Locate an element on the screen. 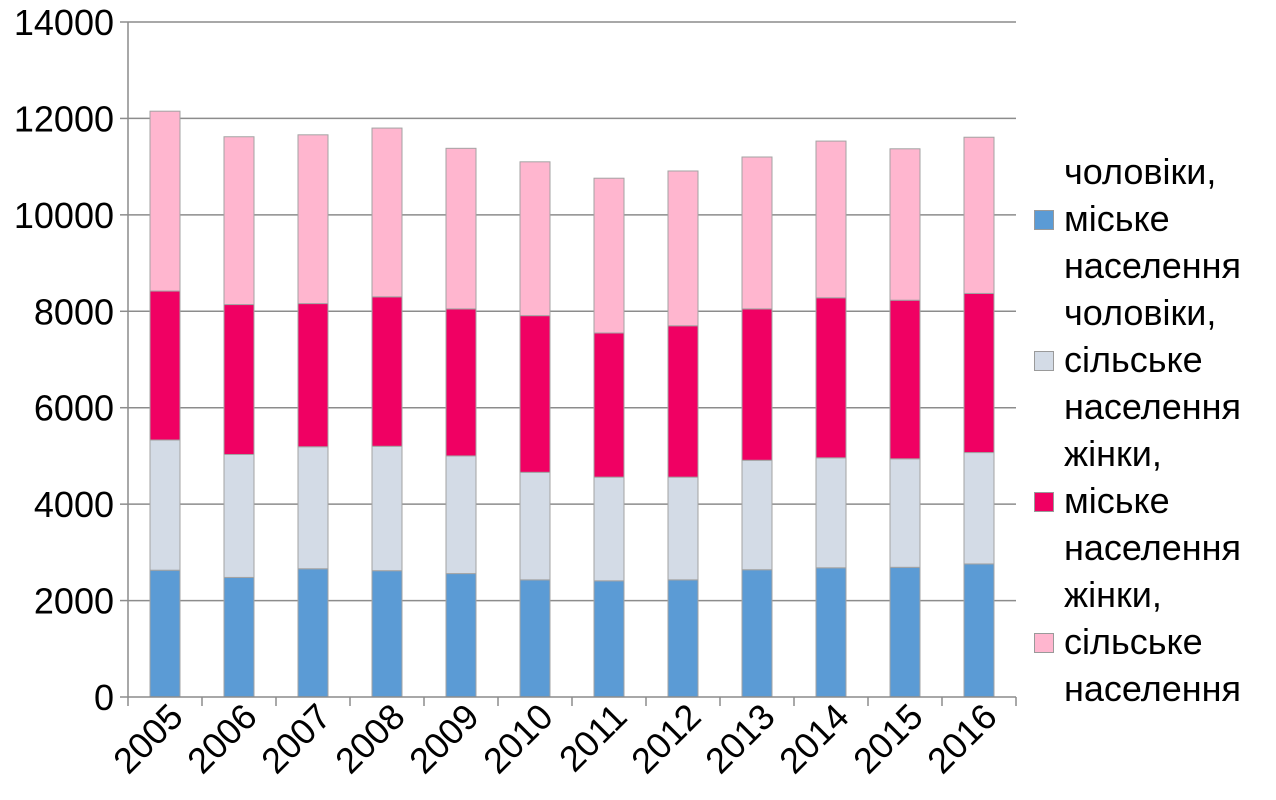 The image size is (1276, 800). x-tick-label: 2015 is located at coordinates (888, 739).